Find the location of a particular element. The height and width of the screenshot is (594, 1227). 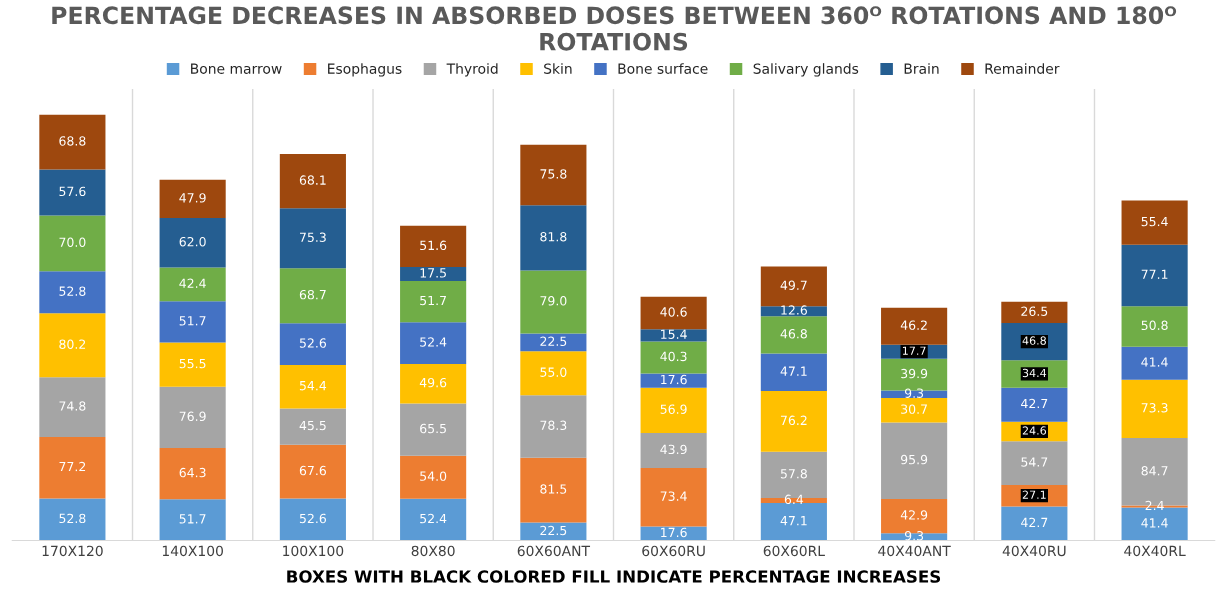

data-label: 77.1 is located at coordinates (1154, 274).